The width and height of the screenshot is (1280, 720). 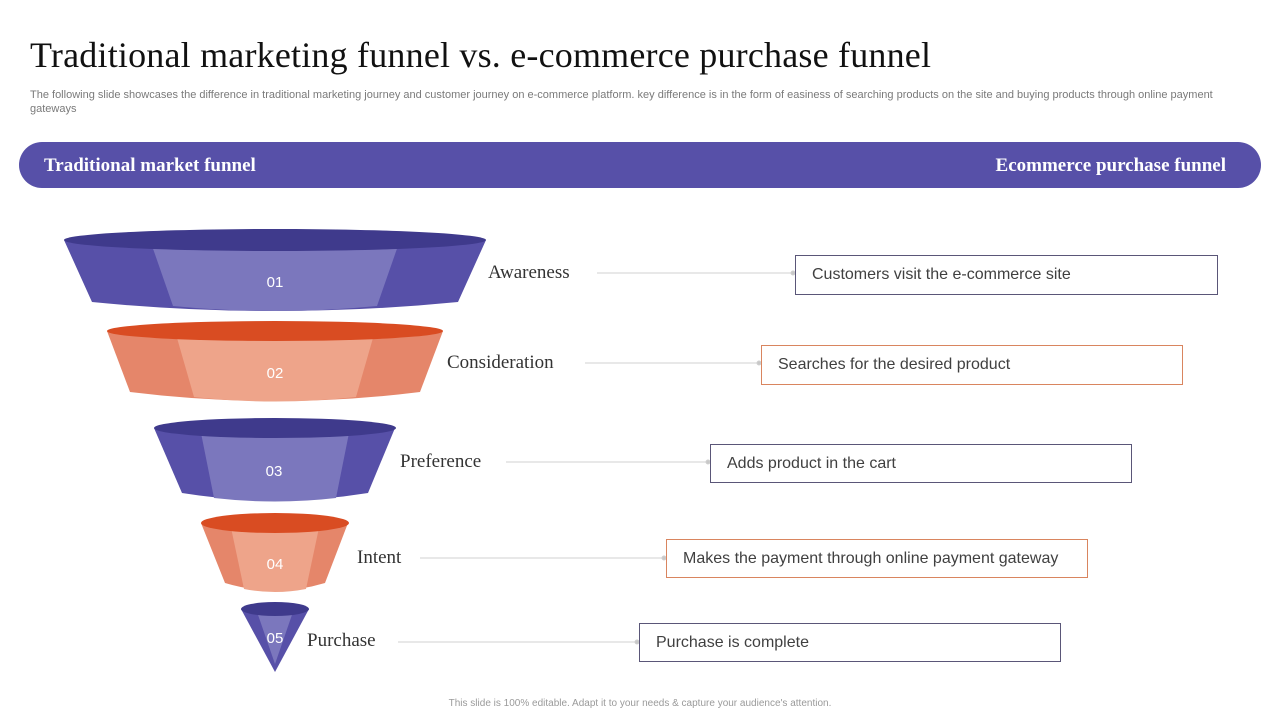 What do you see at coordinates (921, 463) in the screenshot?
I see `description-box-3: Adds product in the cart` at bounding box center [921, 463].